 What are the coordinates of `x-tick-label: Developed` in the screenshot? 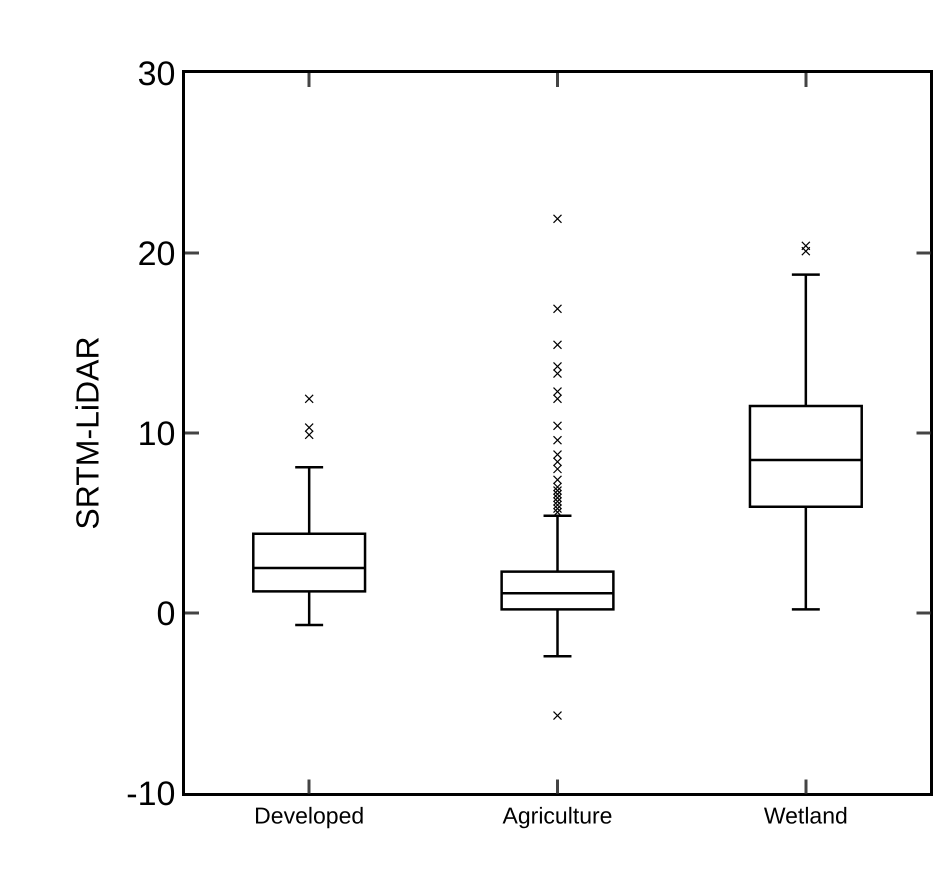 It's located at (309, 815).